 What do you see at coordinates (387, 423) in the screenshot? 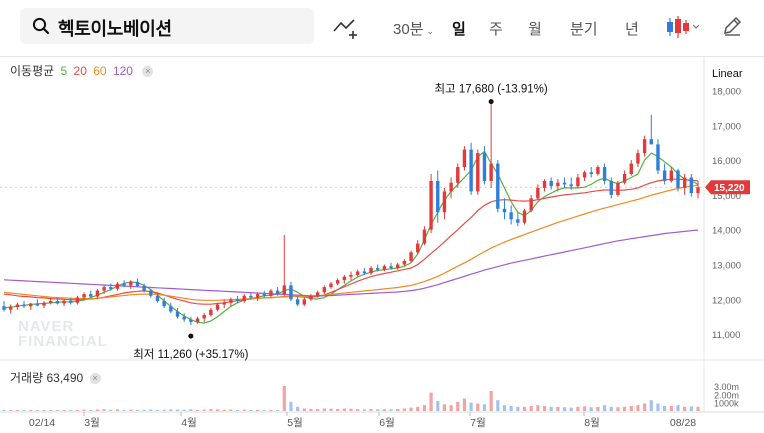
I see `x-tick-label: 6월` at bounding box center [387, 423].